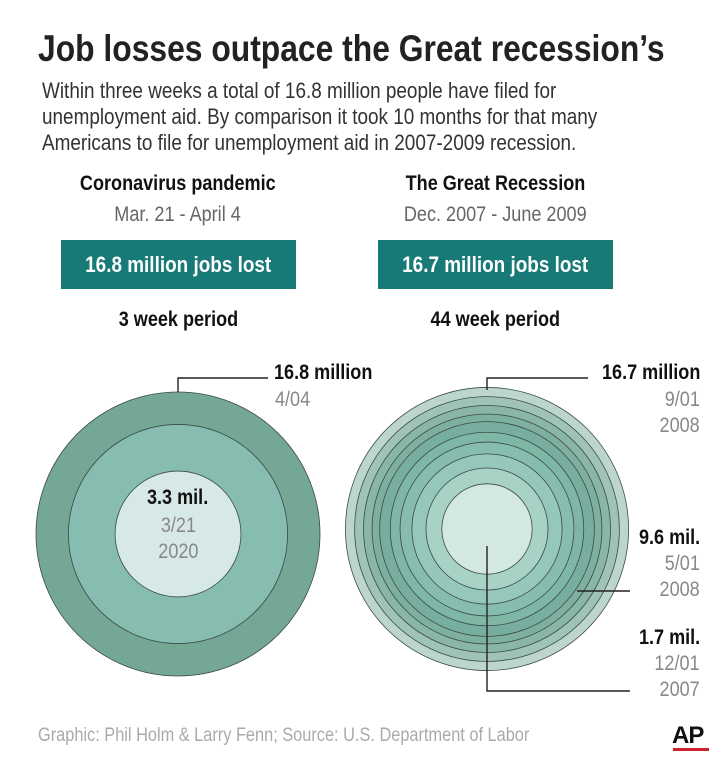 The width and height of the screenshot is (723, 760). I want to click on right-outer-date2: 2008, so click(630, 426).